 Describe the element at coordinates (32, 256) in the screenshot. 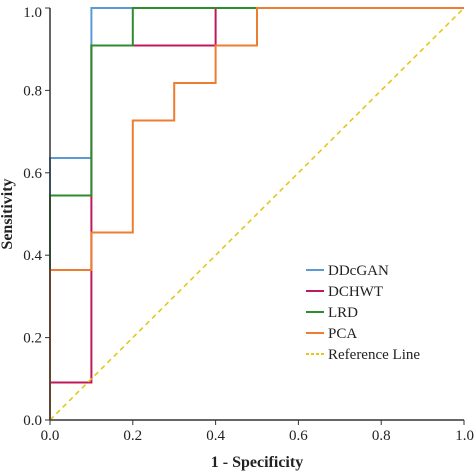

I see `y-tick-label: 0.4` at that location.